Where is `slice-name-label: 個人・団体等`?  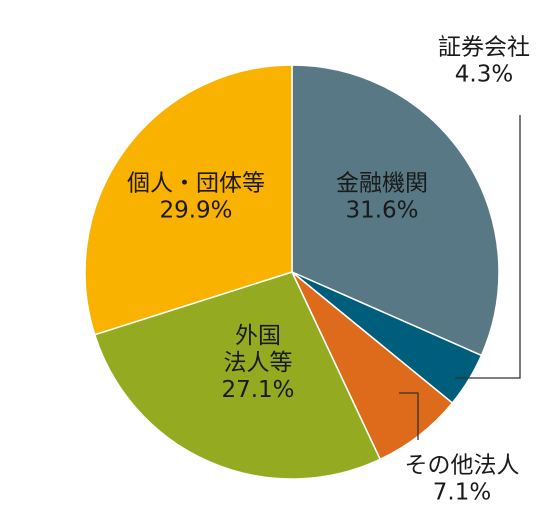 slice-name-label: 個人・団体等 is located at coordinates (196, 184).